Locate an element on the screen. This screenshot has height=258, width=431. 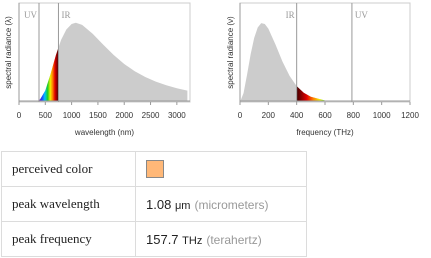
row-value is located at coordinates (221, 169).